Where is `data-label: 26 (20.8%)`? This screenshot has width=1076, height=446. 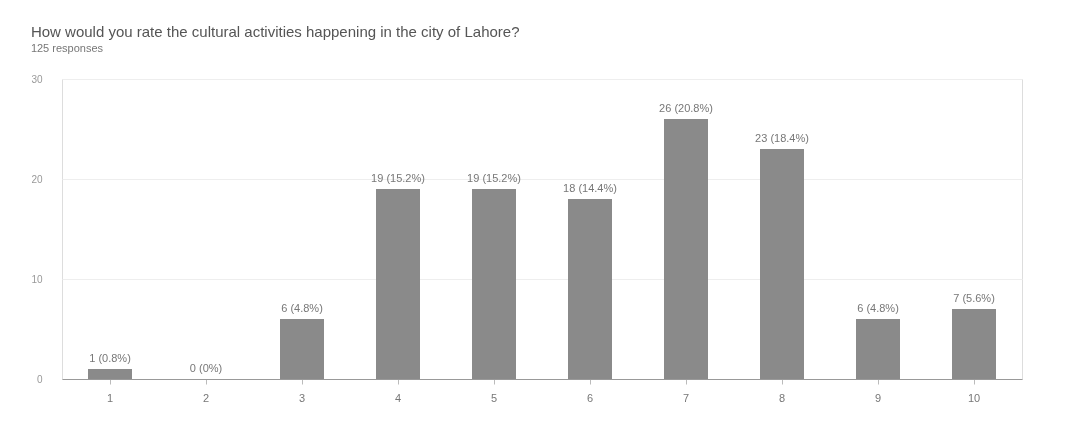 data-label: 26 (20.8%) is located at coordinates (686, 108).